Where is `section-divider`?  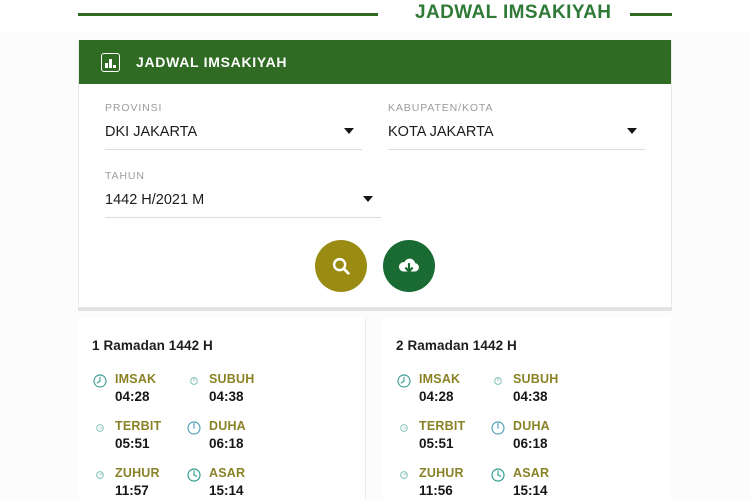
section-divider is located at coordinates (375, 309).